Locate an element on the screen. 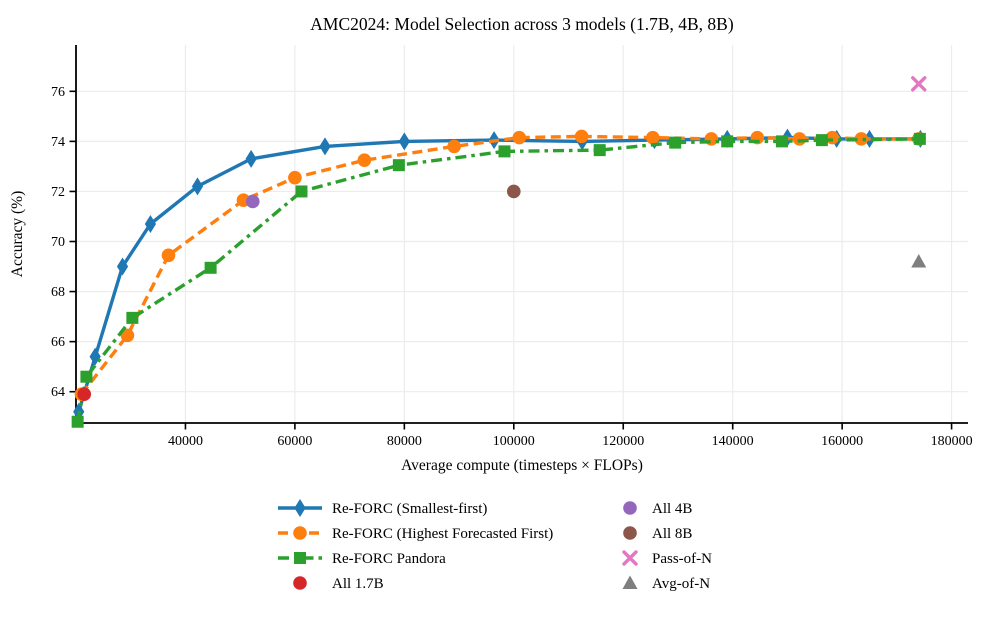 The width and height of the screenshot is (996, 620). legend-item-all-1-7b: All 1.7B is located at coordinates (338, 584).